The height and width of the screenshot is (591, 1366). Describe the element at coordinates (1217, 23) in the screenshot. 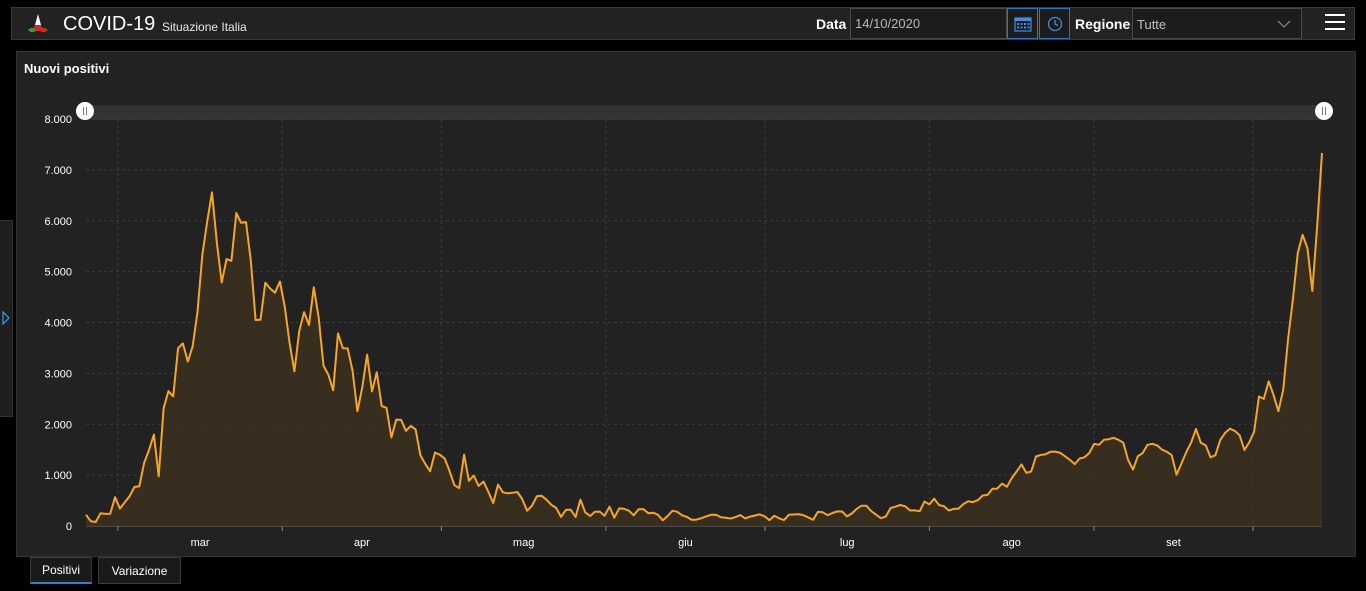

I see `region-select: Tutte` at that location.